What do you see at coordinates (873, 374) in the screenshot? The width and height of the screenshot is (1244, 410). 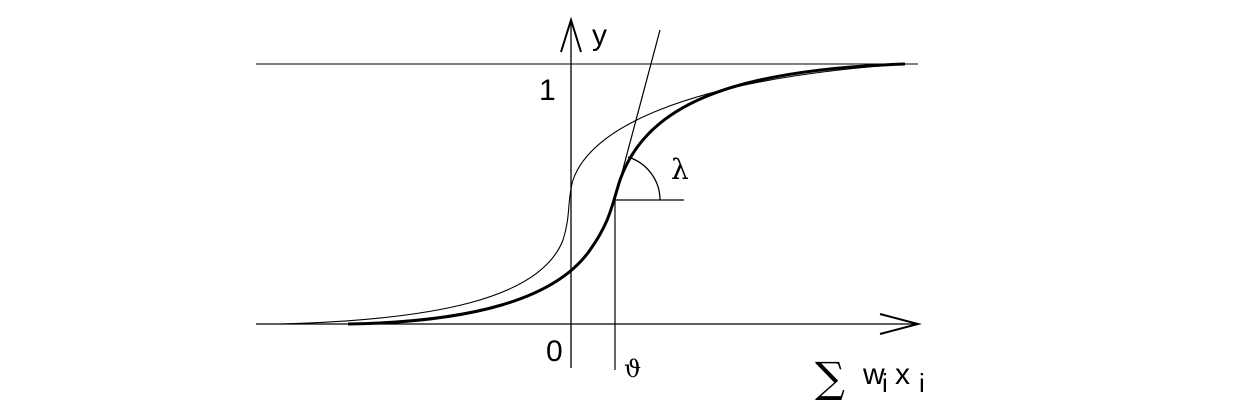 I see `x-axis-w-label: w` at bounding box center [873, 374].